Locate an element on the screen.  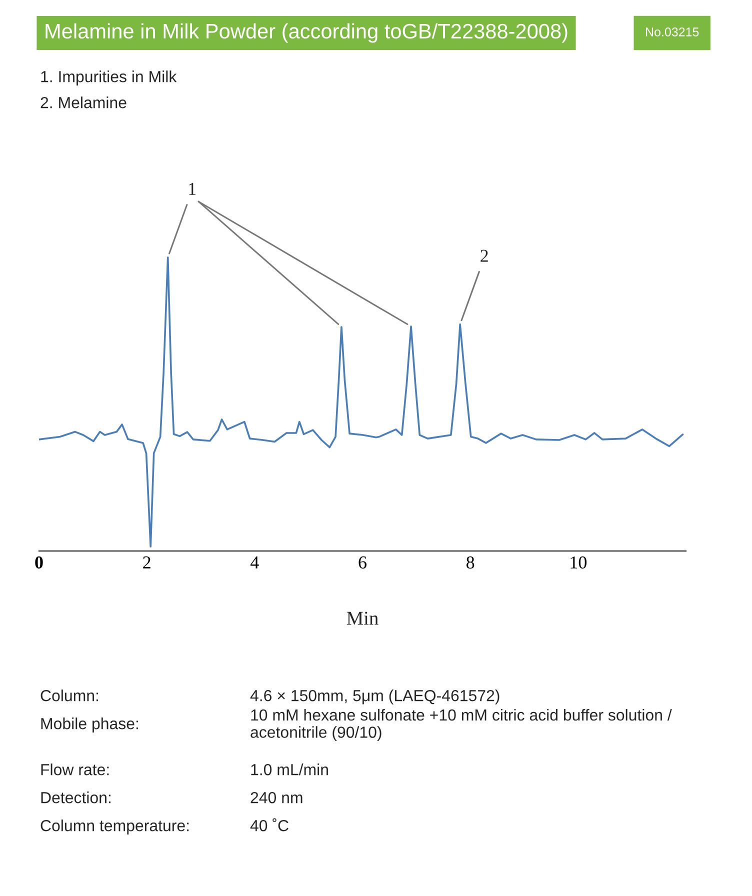
annotation: 2 is located at coordinates (484, 256).